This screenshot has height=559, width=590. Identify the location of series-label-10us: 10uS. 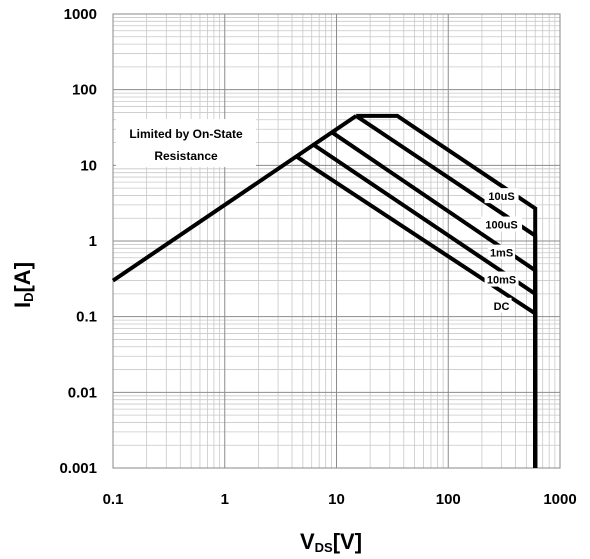
(501, 197).